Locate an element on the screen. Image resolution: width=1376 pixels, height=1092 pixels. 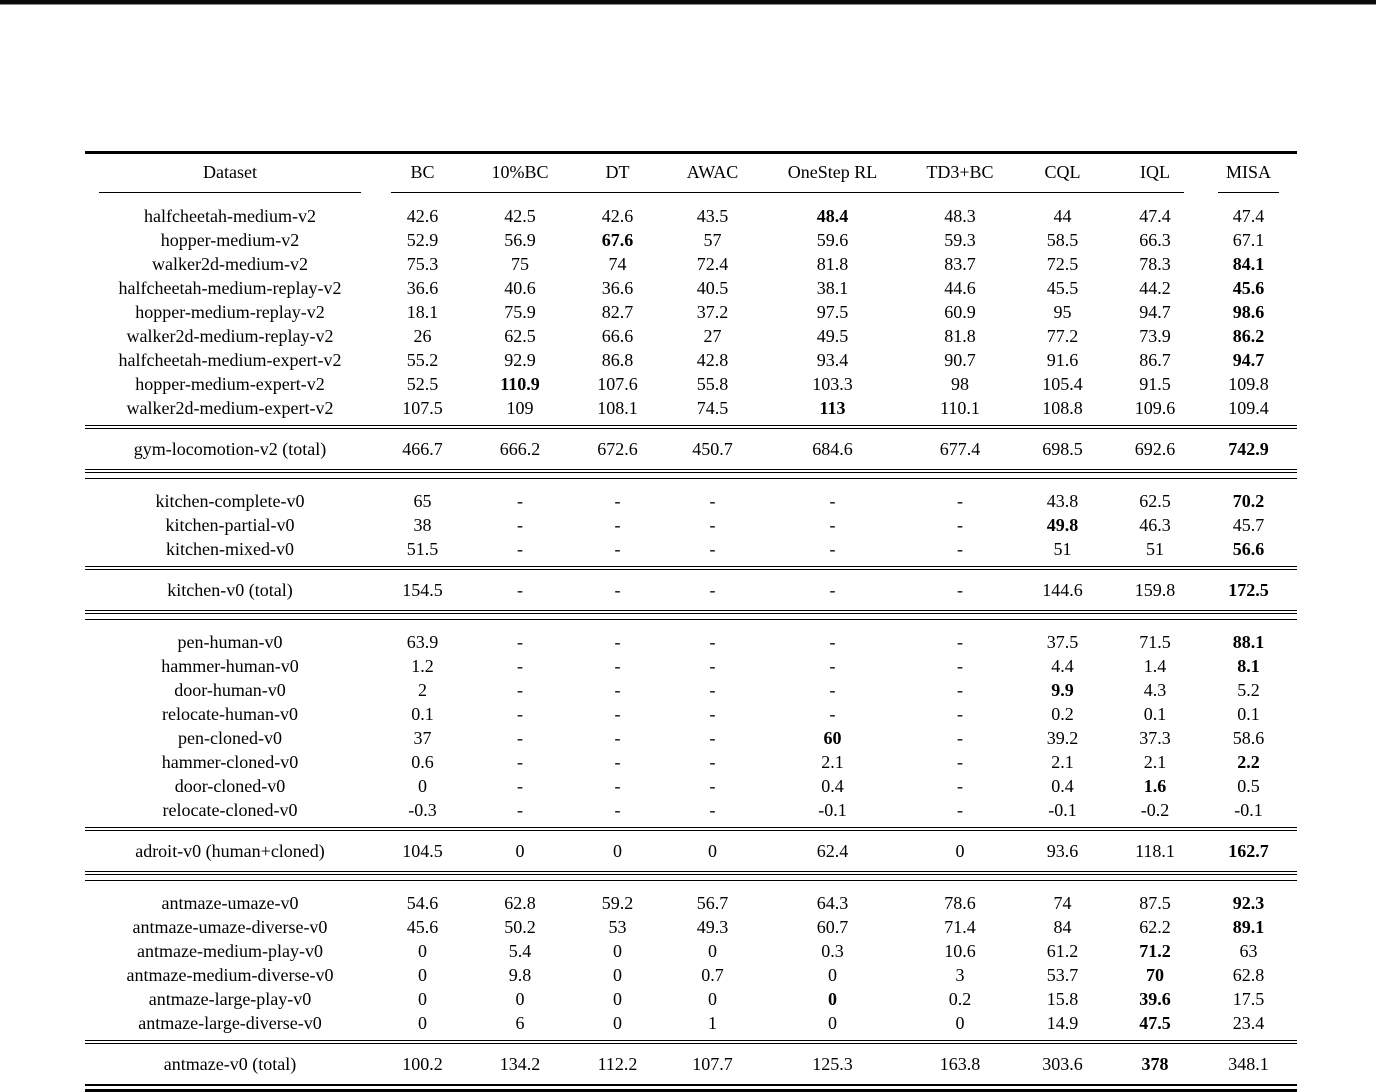
dataset-name: relocate-cloned-v0 is located at coordinates (230, 810).